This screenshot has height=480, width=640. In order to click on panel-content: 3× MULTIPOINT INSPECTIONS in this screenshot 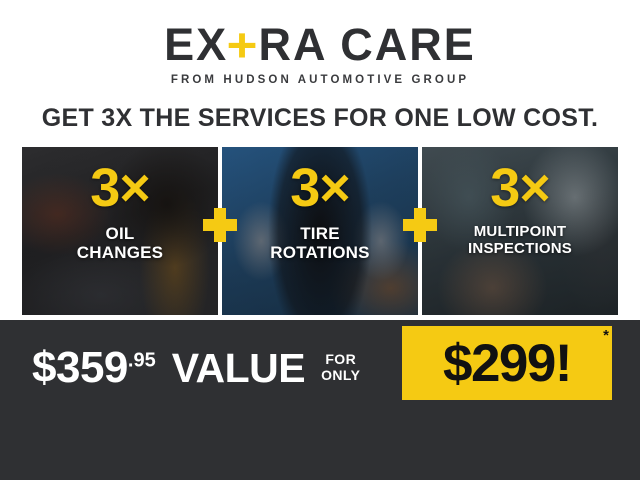, I will do `click(520, 231)`.